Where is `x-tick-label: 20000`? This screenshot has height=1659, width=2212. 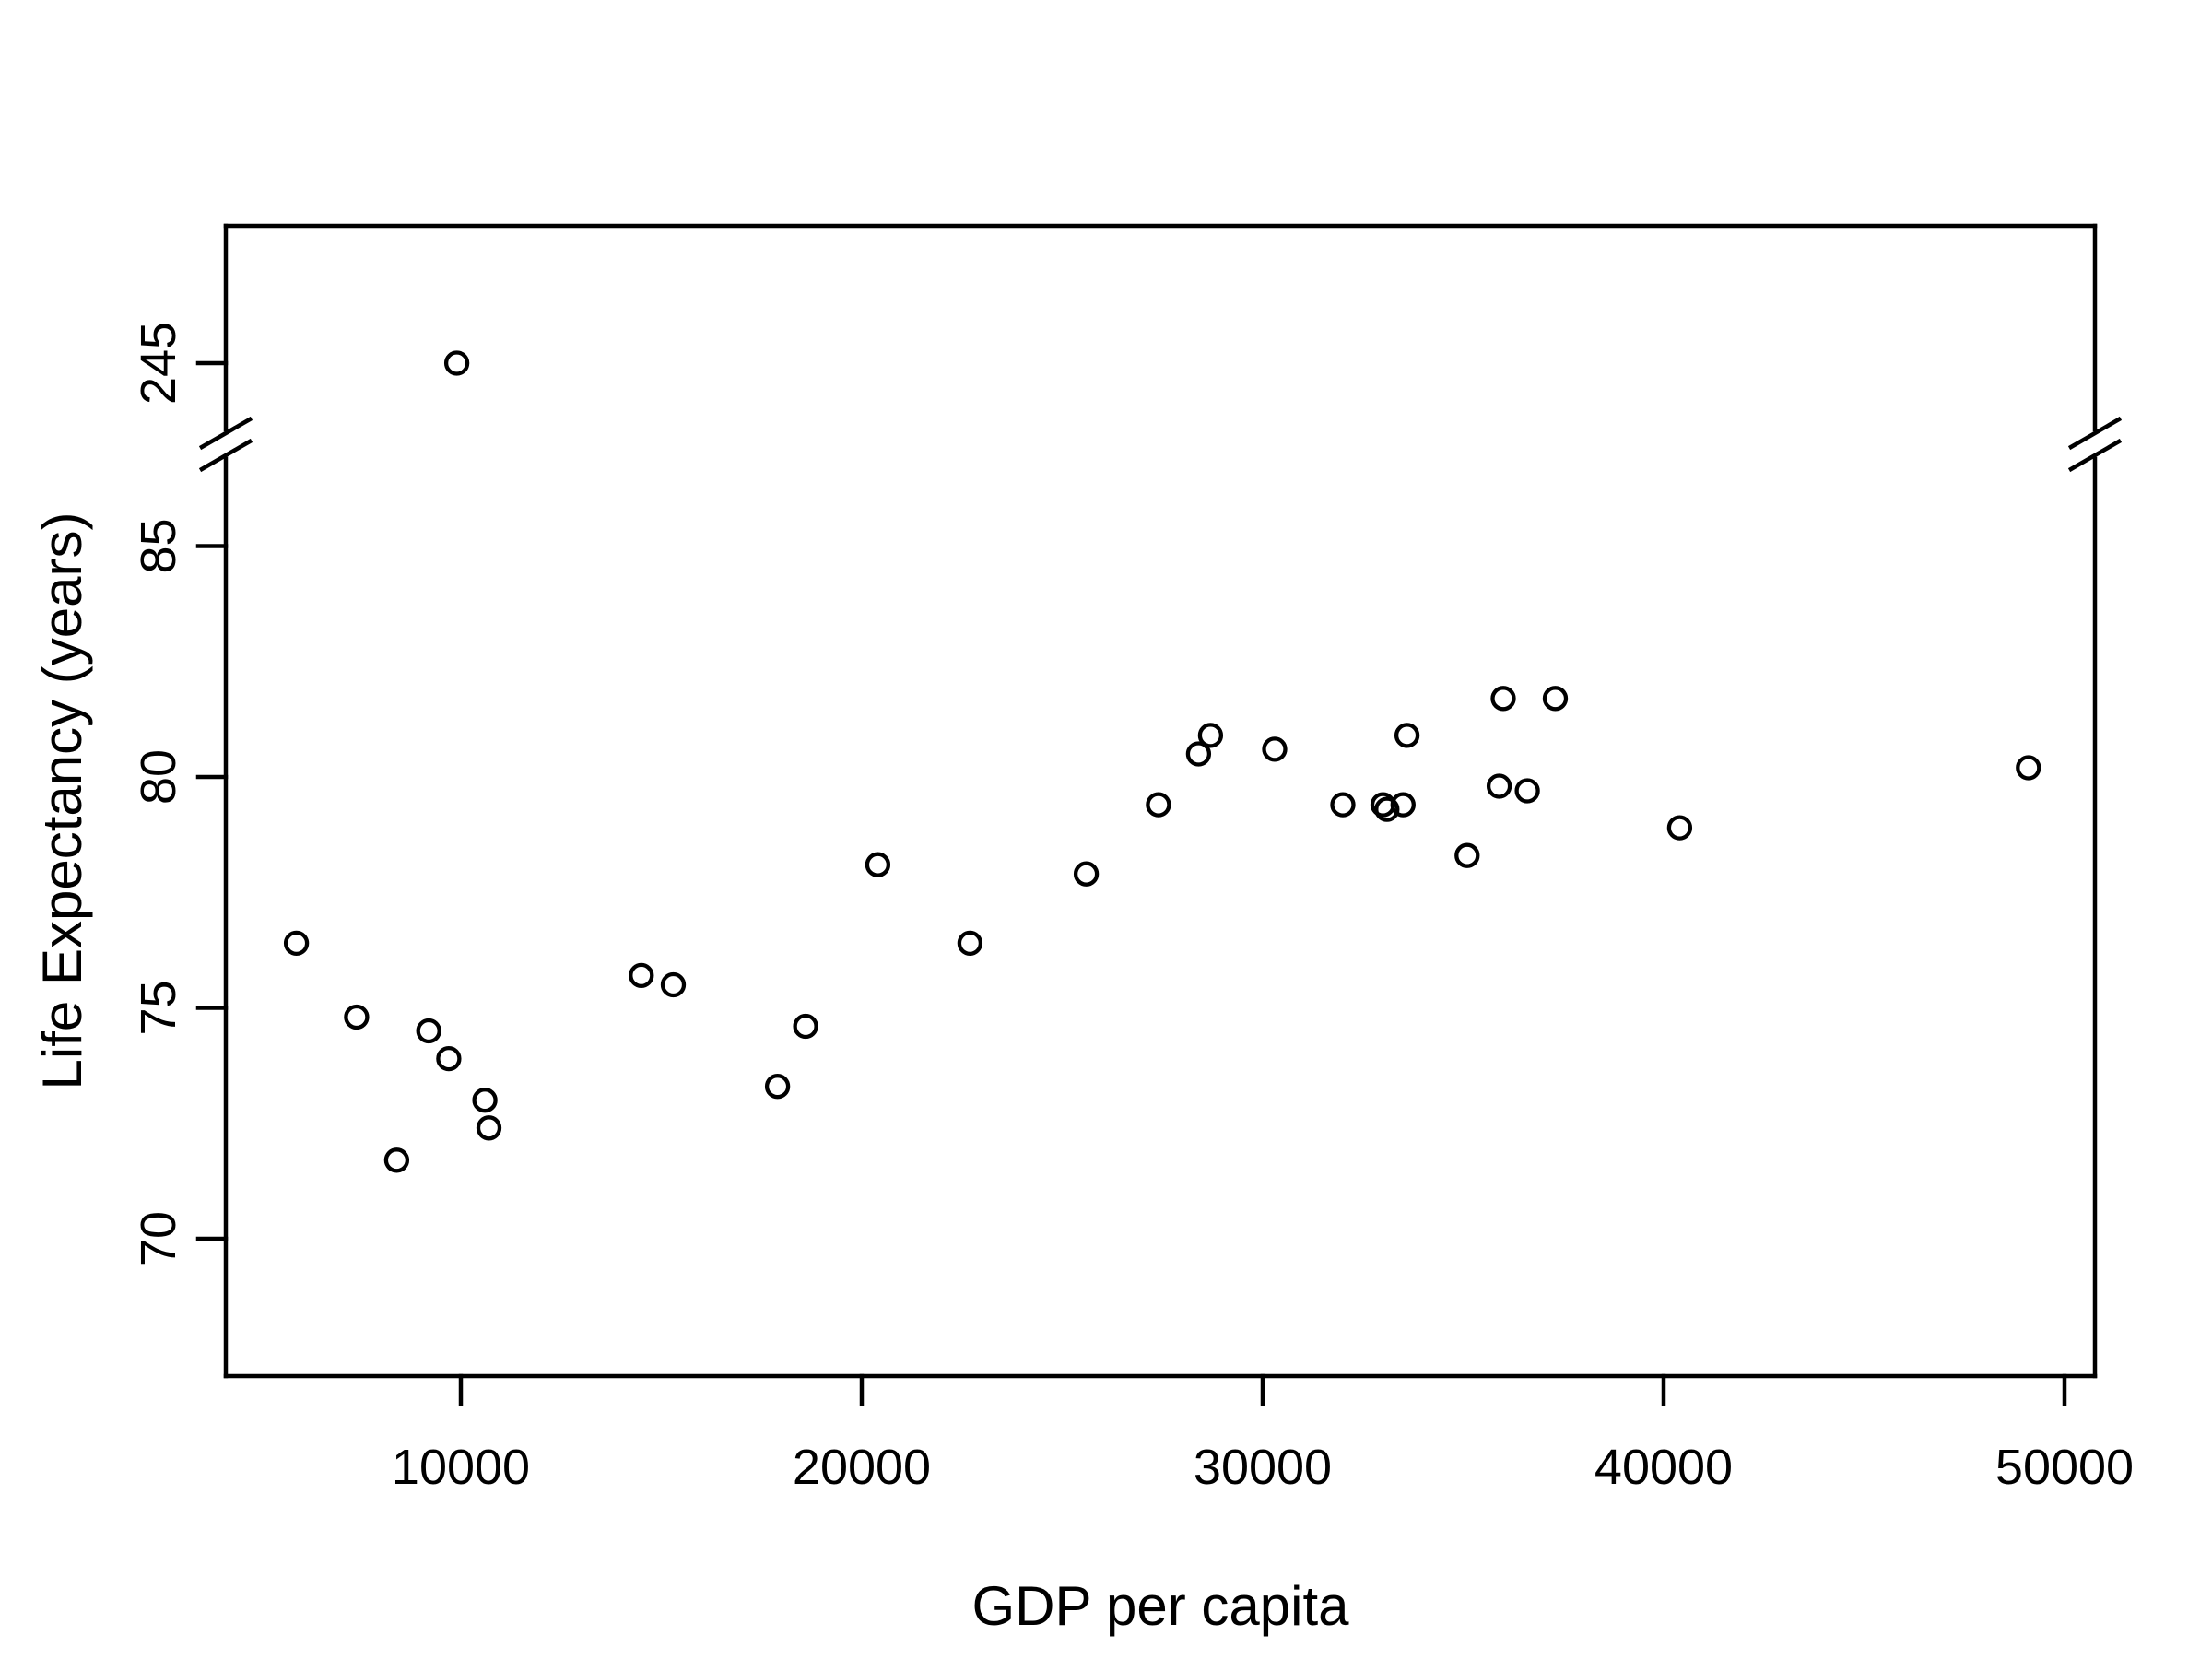
x-tick-label: 20000 is located at coordinates (862, 1467).